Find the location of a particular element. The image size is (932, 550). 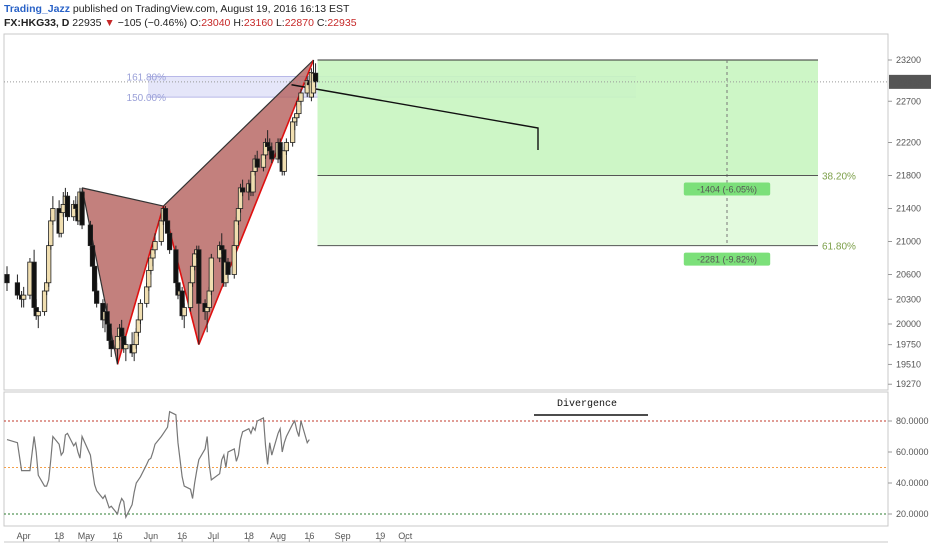

price-tick-label: 21000 is located at coordinates (908, 242).